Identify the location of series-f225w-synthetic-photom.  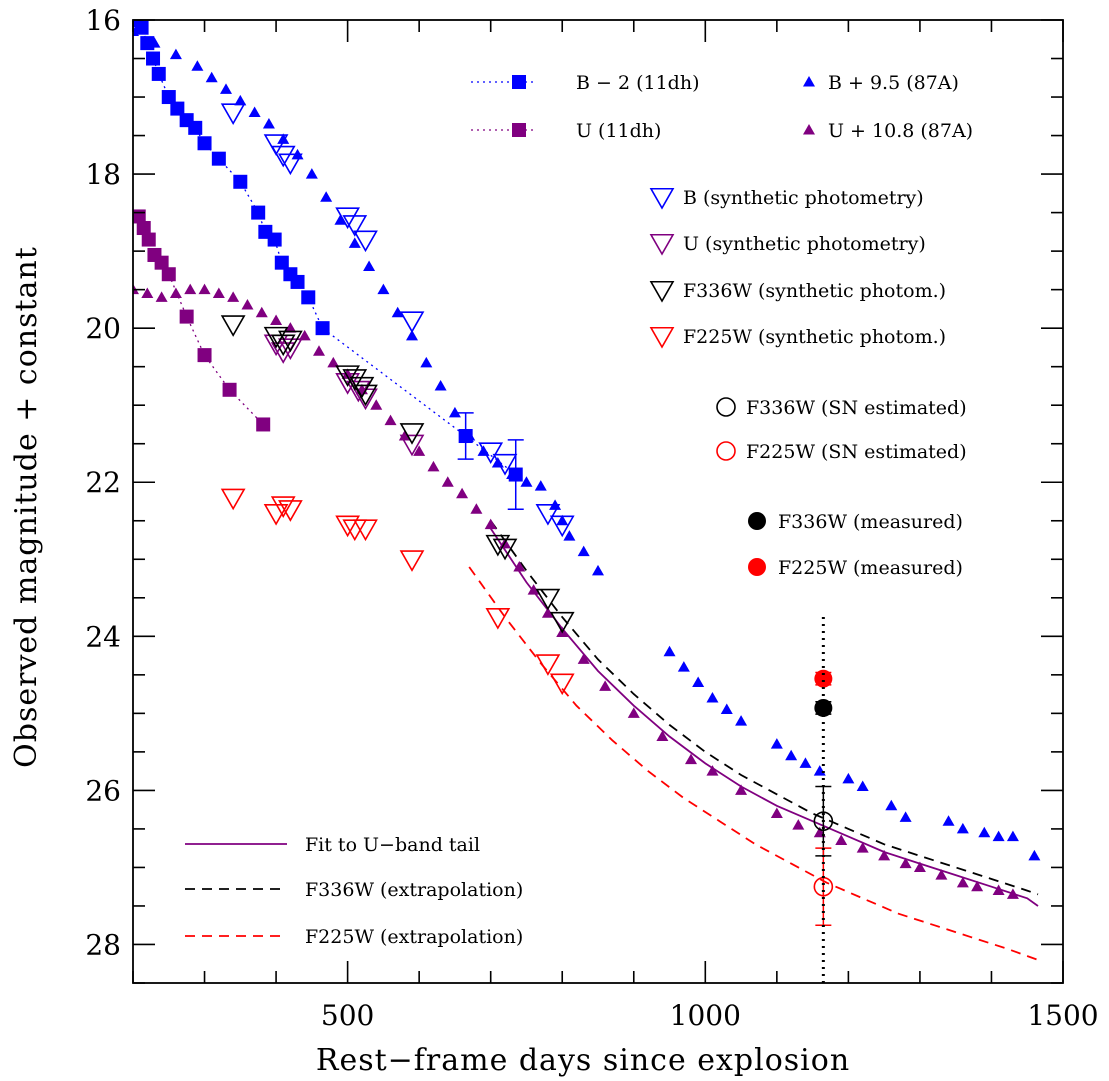
(397, 592).